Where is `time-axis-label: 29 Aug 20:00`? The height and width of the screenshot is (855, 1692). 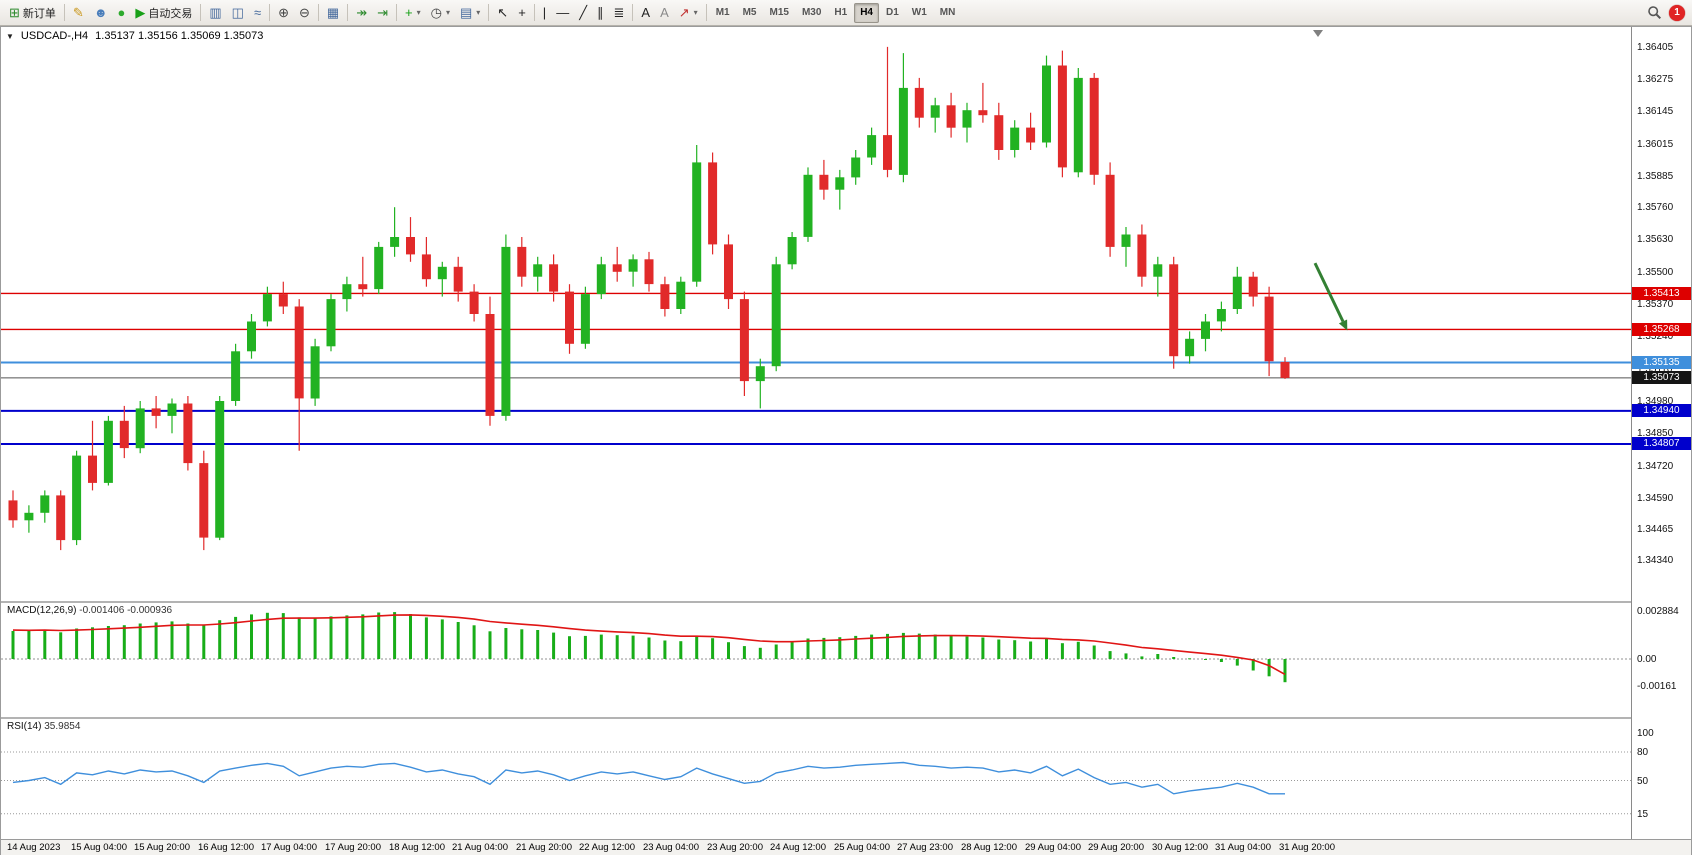 time-axis-label: 29 Aug 20:00 is located at coordinates (1116, 847).